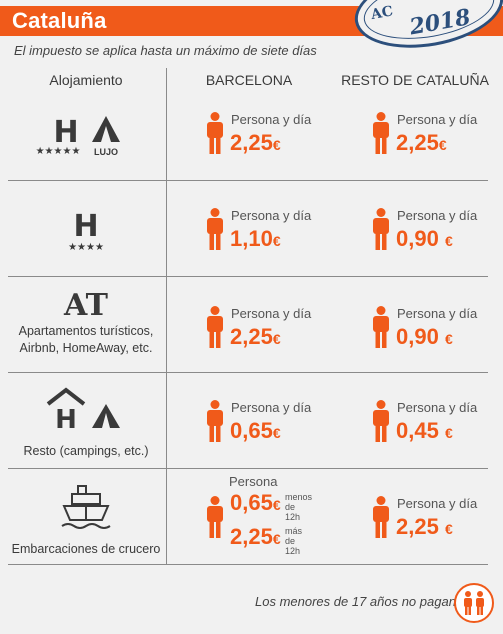 The image size is (503, 634). I want to click on accommodation-label: Embarcaciones de crucero, so click(86, 549).